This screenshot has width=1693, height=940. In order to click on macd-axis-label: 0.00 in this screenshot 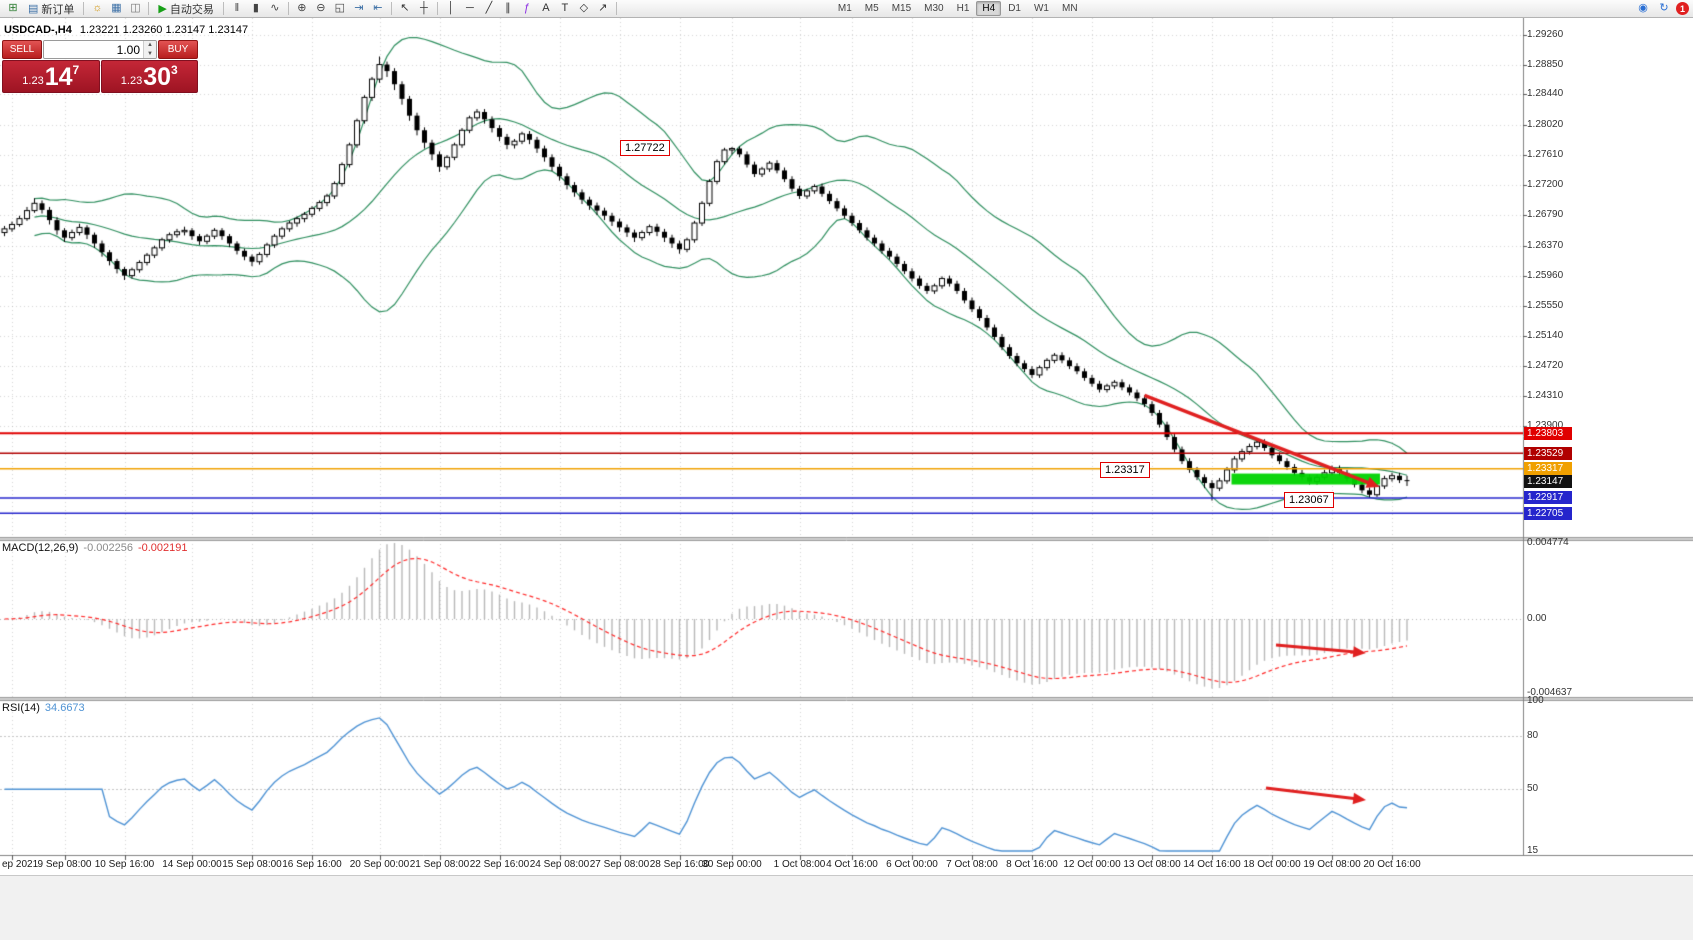, I will do `click(1537, 618)`.